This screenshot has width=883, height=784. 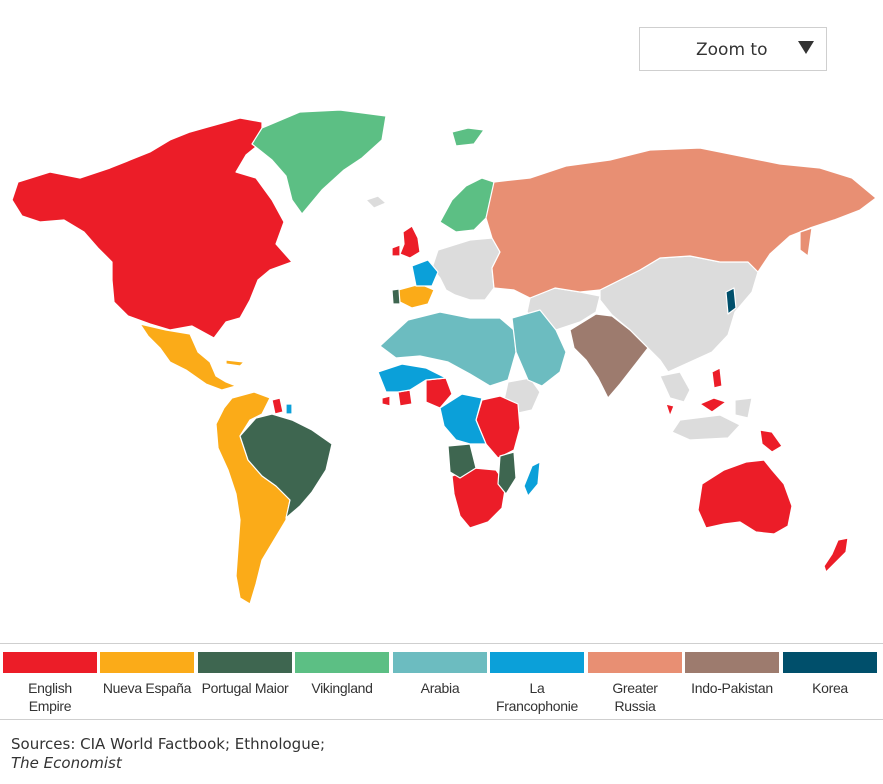 What do you see at coordinates (412, 378) in the screenshot?
I see `region-franco-west-africa` at bounding box center [412, 378].